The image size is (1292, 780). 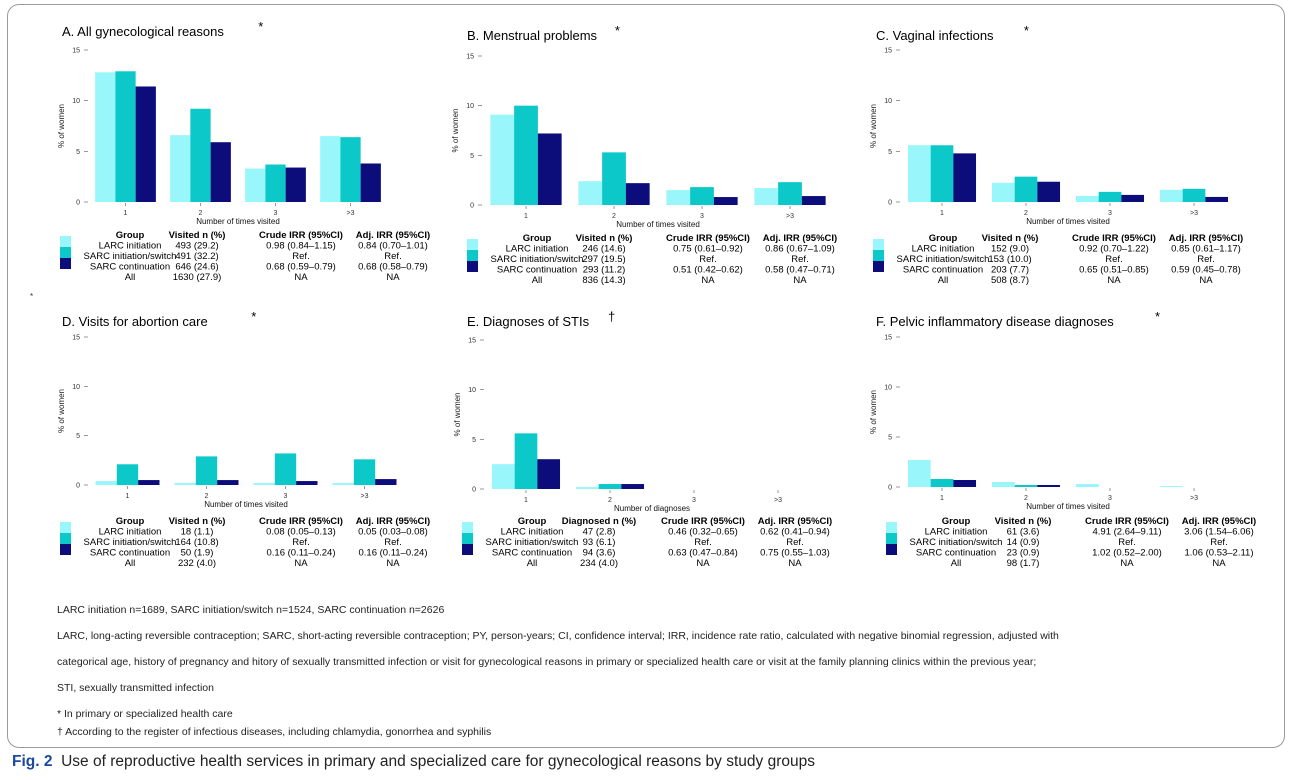 What do you see at coordinates (1218, 553) in the screenshot?
I see `table-cell: 1.06 (0.53–2.11)` at bounding box center [1218, 553].